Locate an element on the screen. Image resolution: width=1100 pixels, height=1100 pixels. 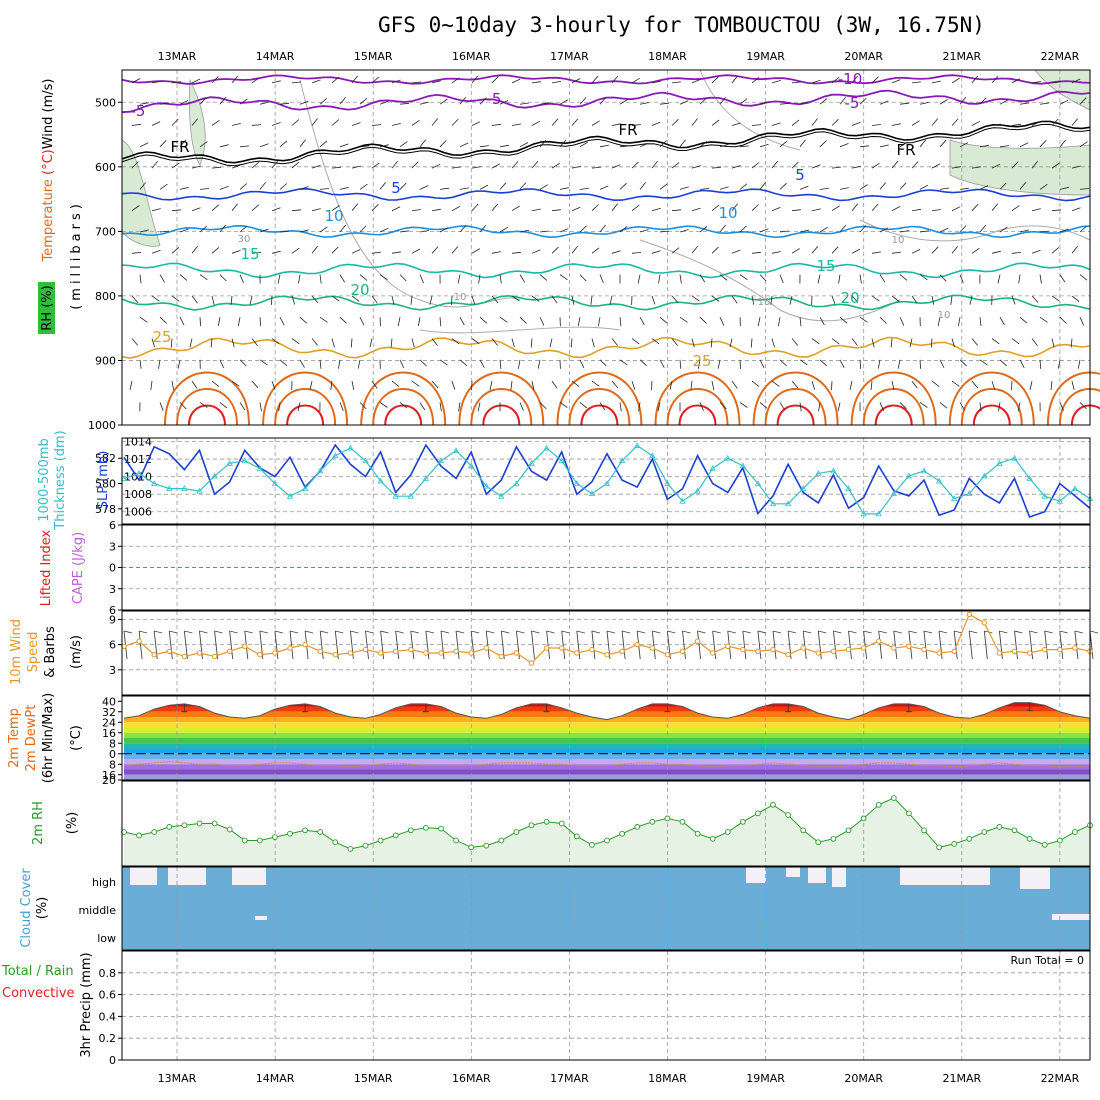
contour-label: 30 is located at coordinates (244, 239).